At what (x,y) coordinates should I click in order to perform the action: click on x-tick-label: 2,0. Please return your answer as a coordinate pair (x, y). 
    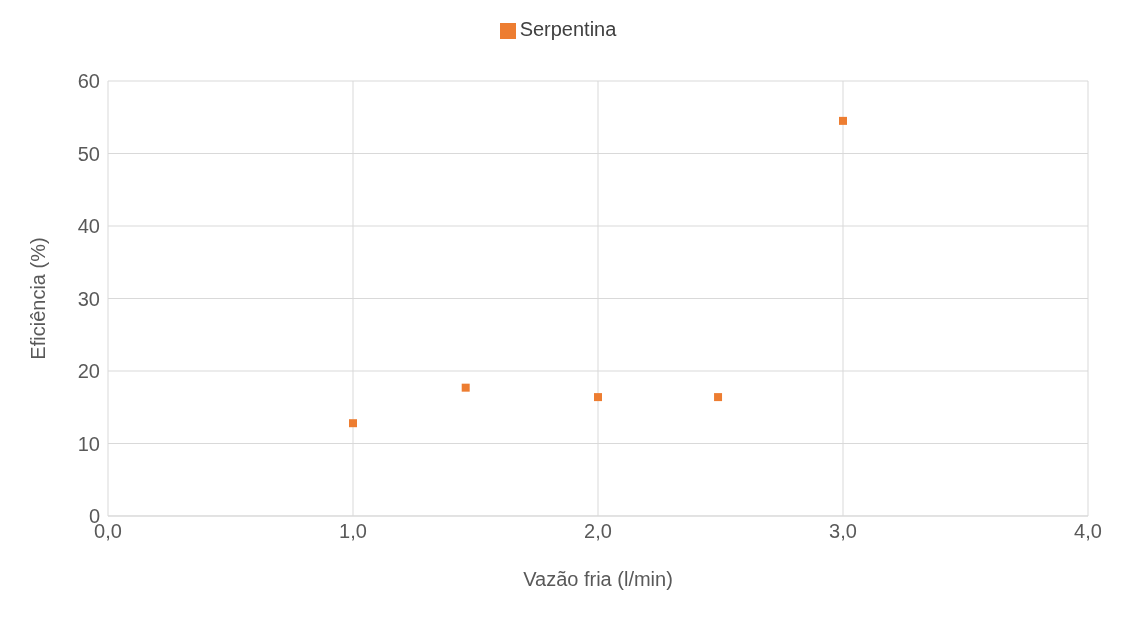
    Looking at the image, I should click on (598, 531).